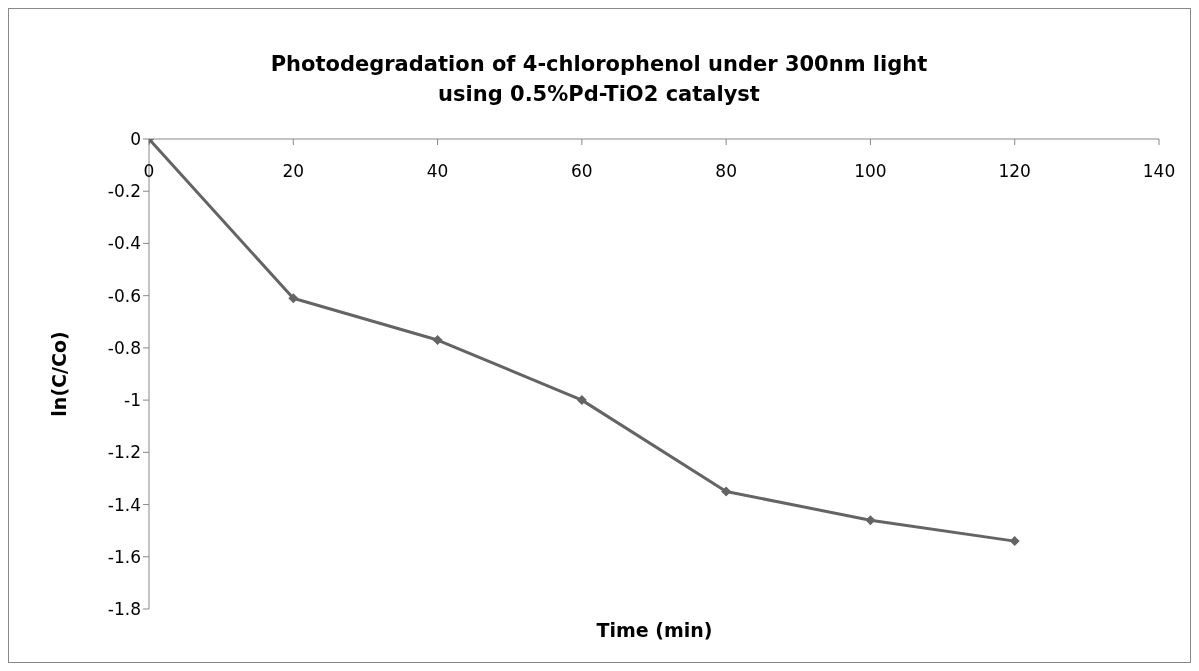  I want to click on x-axis-title: Time (min), so click(654, 630).